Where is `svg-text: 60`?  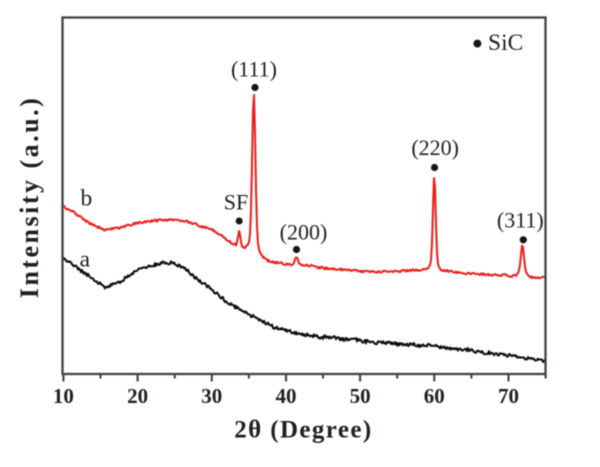
svg-text: 60 is located at coordinates (434, 396).